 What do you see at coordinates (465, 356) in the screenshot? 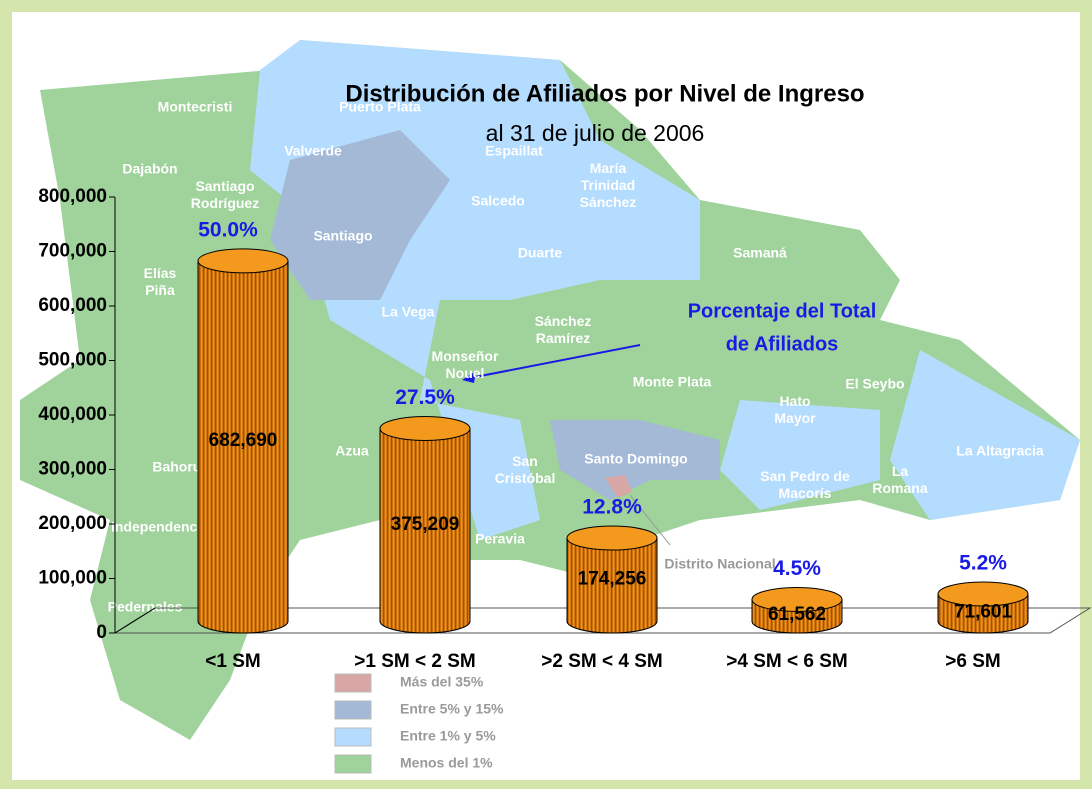
I see `map-label-line: Monseñor` at bounding box center [465, 356].